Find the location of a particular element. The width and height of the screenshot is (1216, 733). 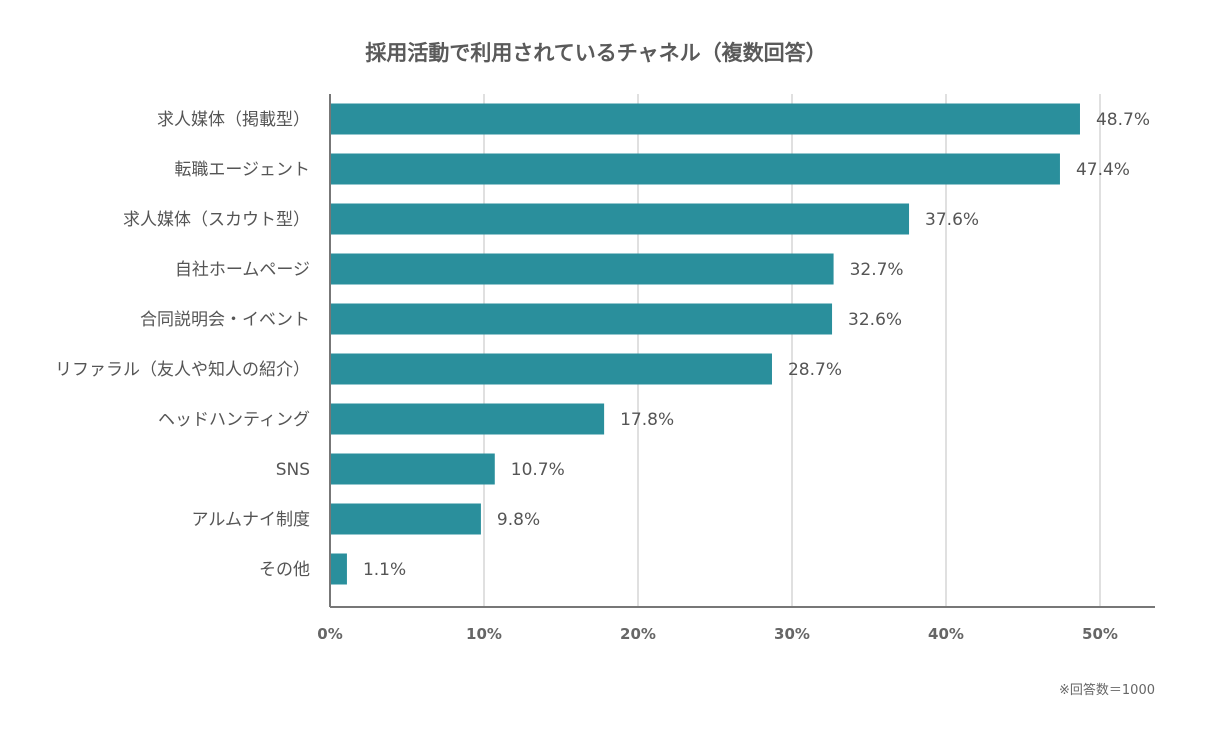

x-tick-label: 40% is located at coordinates (946, 634).